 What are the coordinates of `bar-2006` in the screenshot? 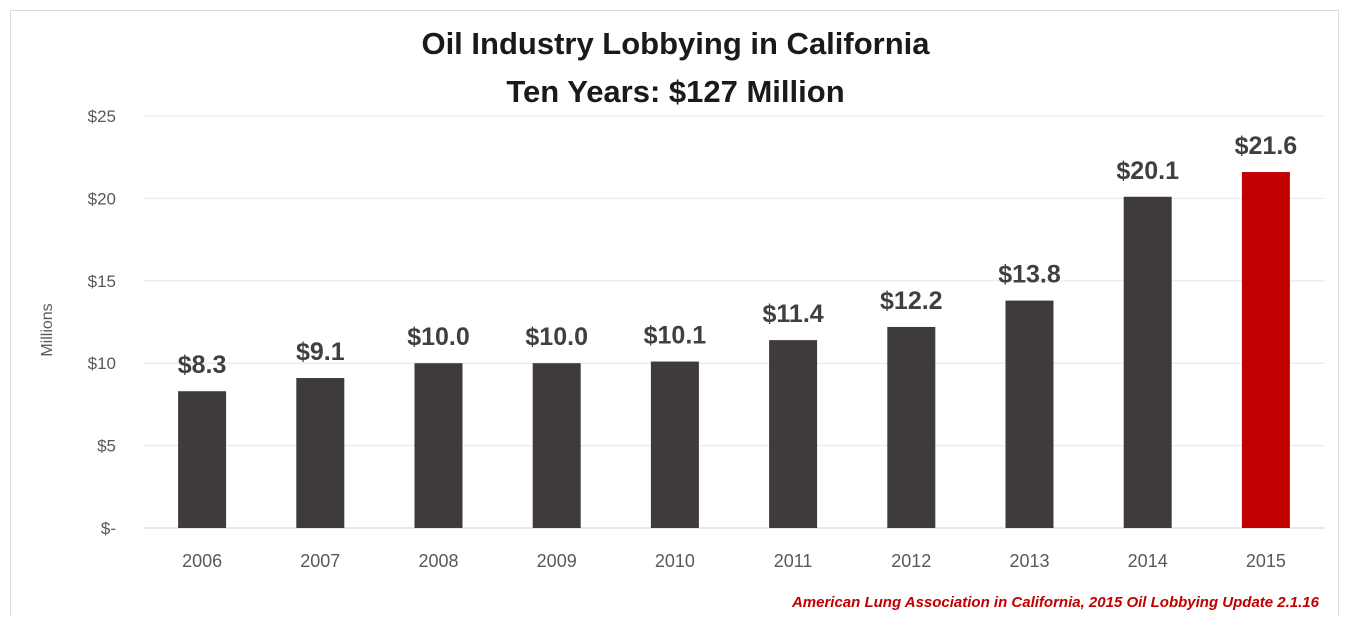 It's located at (202, 459).